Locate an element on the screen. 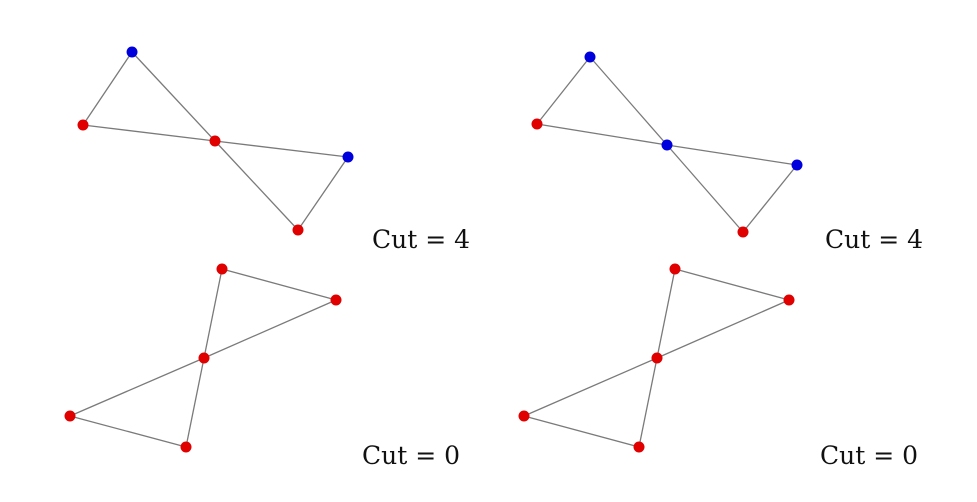 Image resolution: width=977 pixels, height=502 pixels. edge-top-right-a-c is located at coordinates (628, 101).